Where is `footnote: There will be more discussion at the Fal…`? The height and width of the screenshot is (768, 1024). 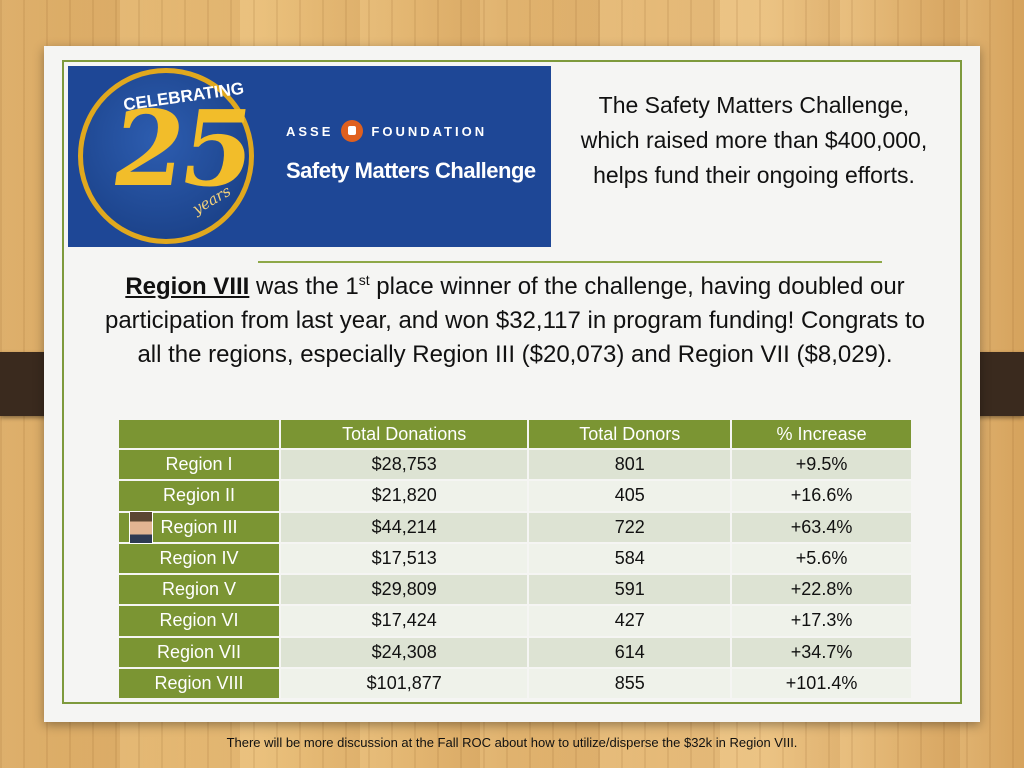 footnote: There will be more discussion at the Fal… is located at coordinates (512, 742).